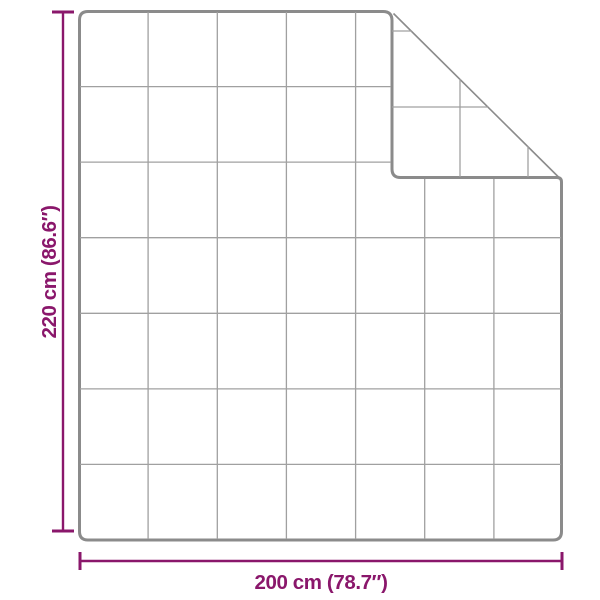  I want to click on width-dimension-line, so click(321, 561).